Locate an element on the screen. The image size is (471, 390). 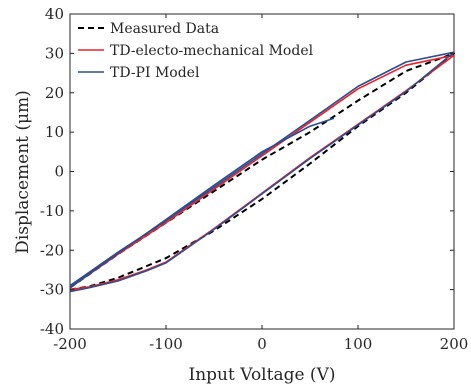
x-tick-label: -100 is located at coordinates (166, 344).